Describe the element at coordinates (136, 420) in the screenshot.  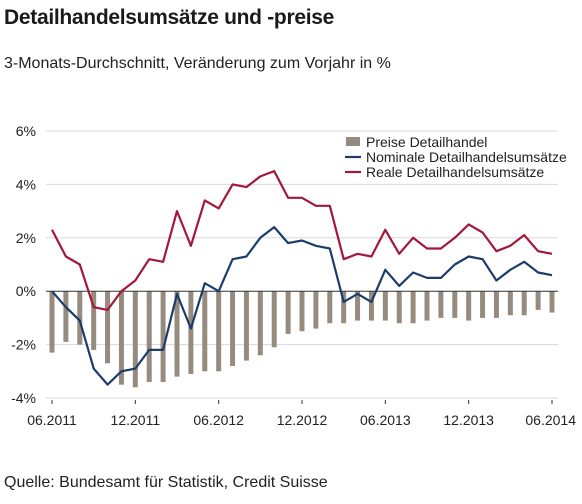
I see `x-tick-label: 12.2011` at that location.